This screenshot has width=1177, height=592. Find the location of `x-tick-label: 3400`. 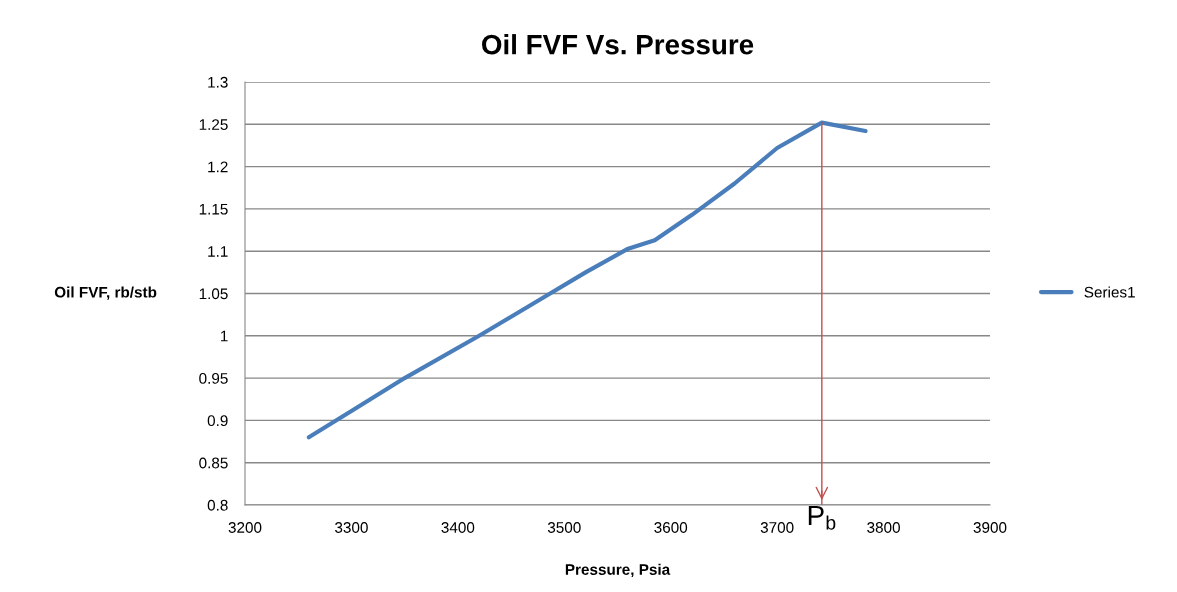

x-tick-label: 3400 is located at coordinates (458, 527).